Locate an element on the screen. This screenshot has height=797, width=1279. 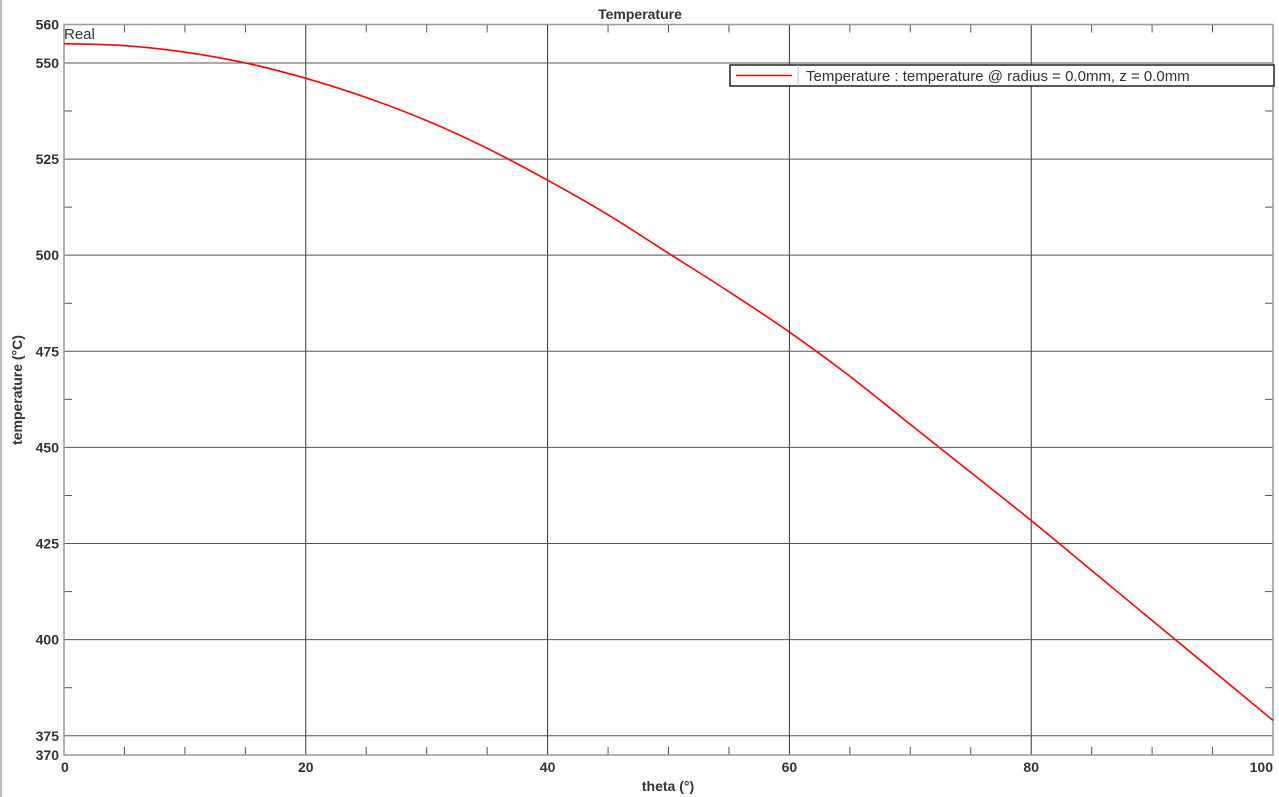
y-tick-label: 525 is located at coordinates (48, 159).